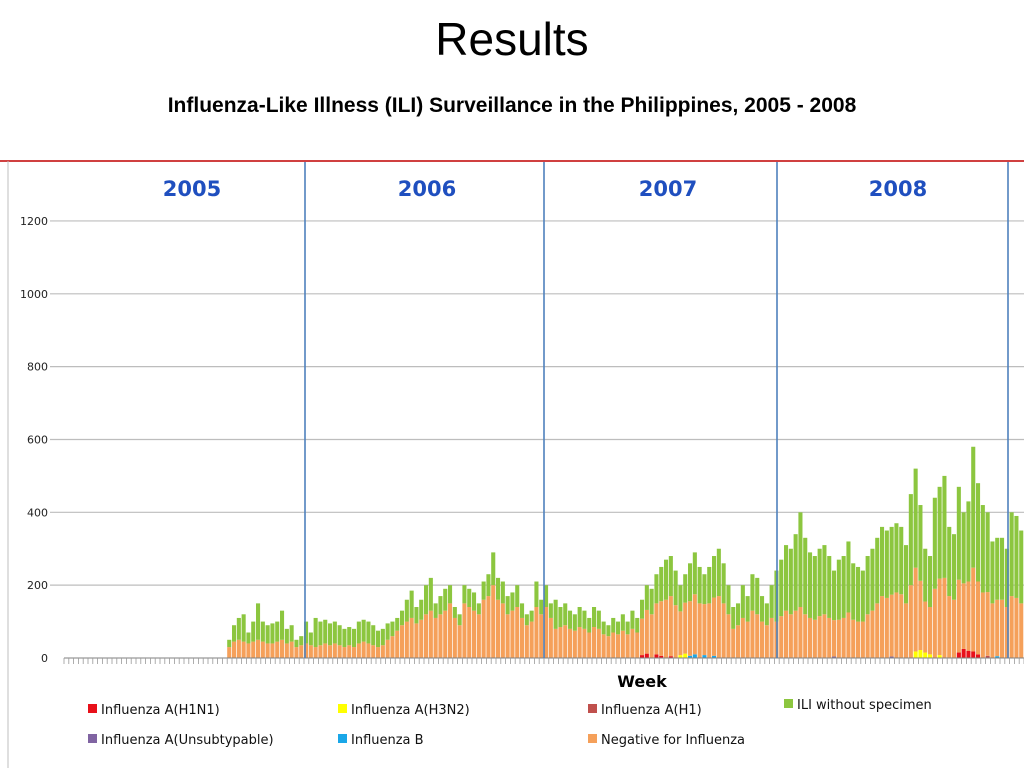 This screenshot has width=1024, height=773. Describe the element at coordinates (342, 738) in the screenshot. I see `legend-swatch-flub` at that location.